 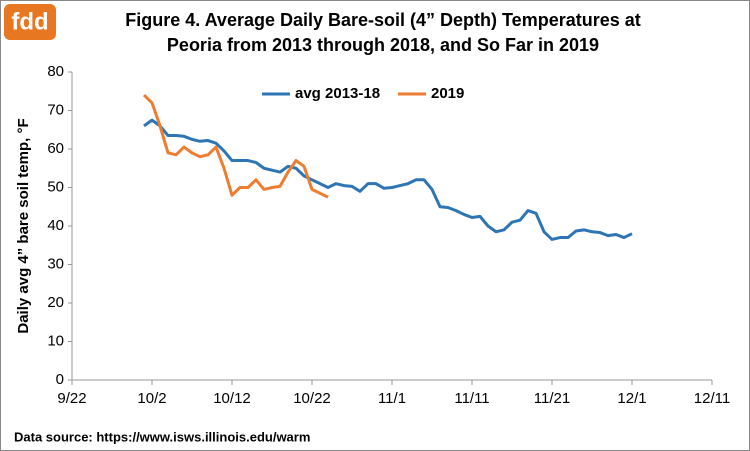 I want to click on y-tick-label: 20, so click(x=55, y=302).